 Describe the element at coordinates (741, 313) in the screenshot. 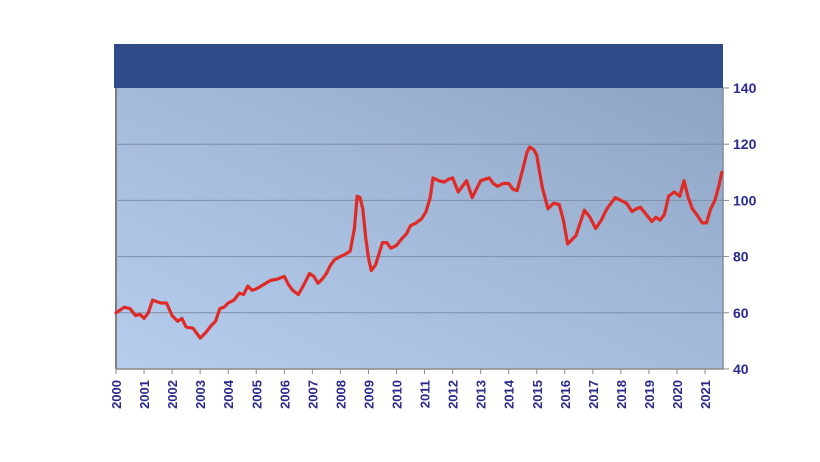

I see `y-tick-label: 60` at that location.